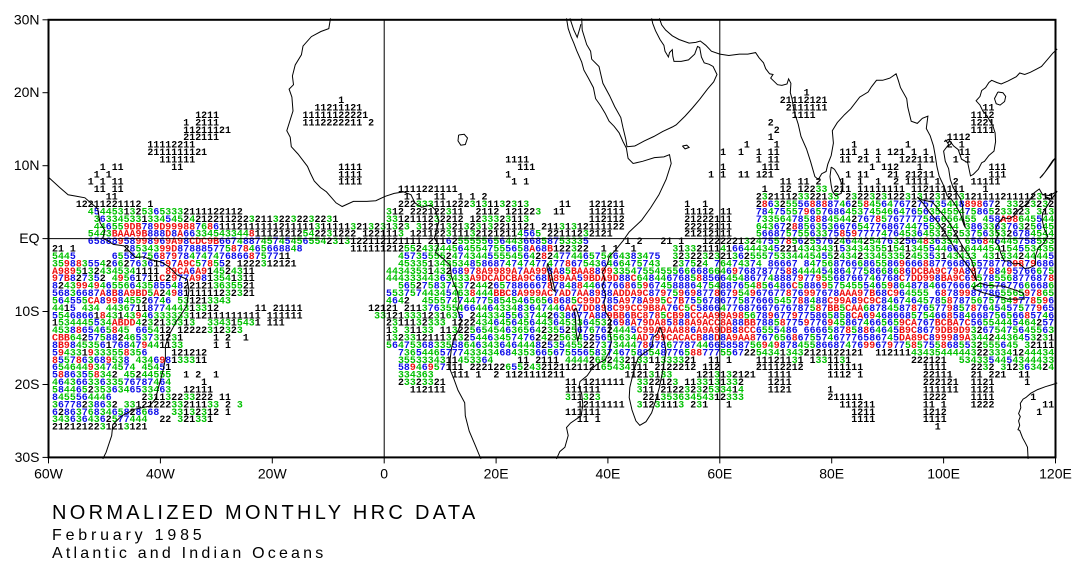 Image resolution: width=1090 pixels, height=580 pixels. I want to click on svg-text:445563333333333333643533544453: 4455633333333333336435335444534433333545, so click(574, 226).